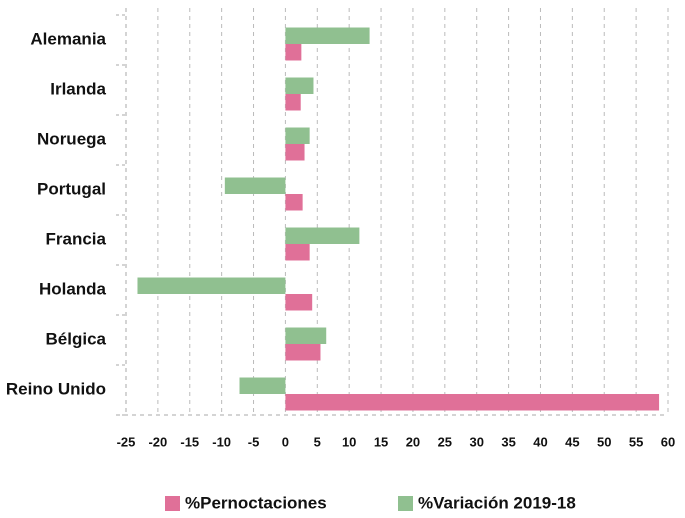  I want to click on x-tick-label: 45, so click(572, 441).